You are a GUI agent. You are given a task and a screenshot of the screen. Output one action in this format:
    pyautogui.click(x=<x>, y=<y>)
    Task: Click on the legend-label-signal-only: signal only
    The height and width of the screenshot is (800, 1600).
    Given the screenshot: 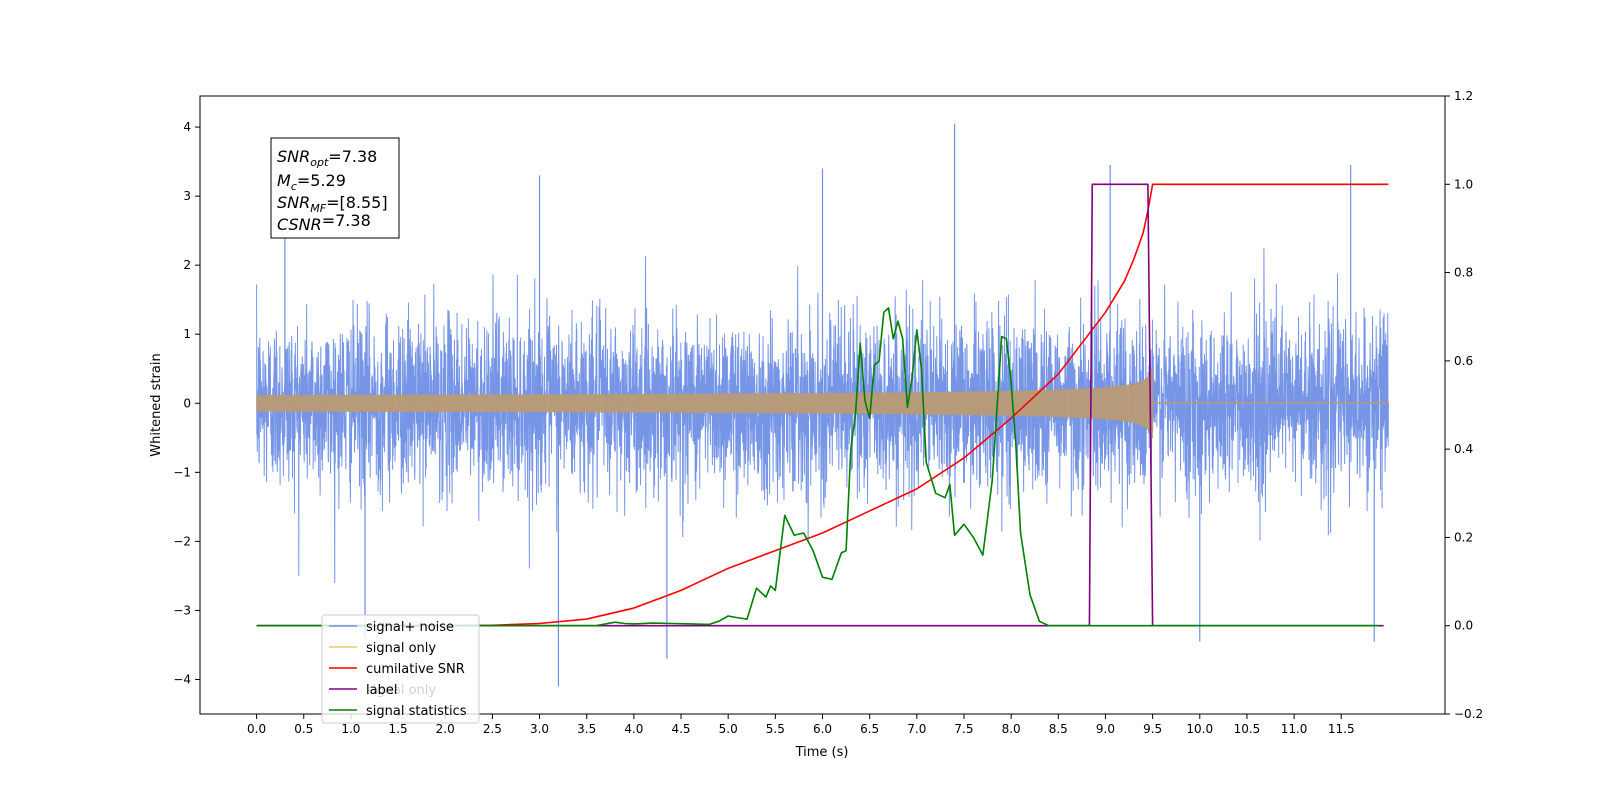 What is the action you would take?
    pyautogui.click(x=401, y=648)
    